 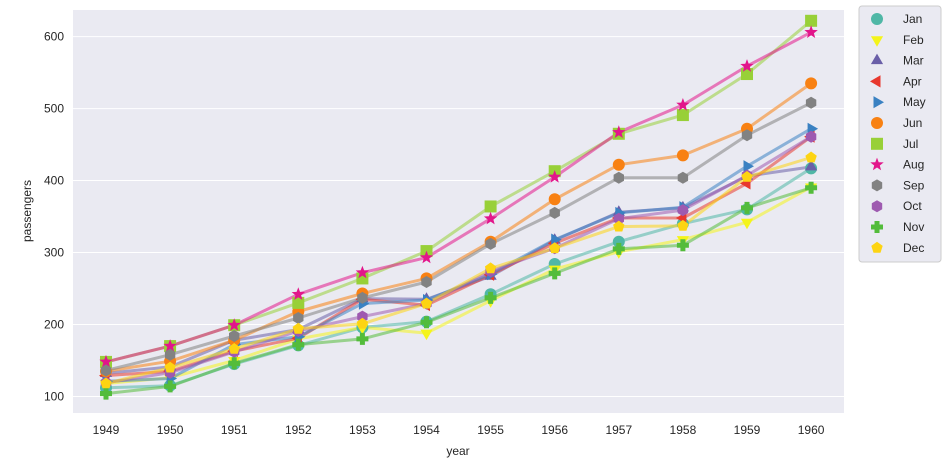 I want to click on x-axis-title: year, so click(x=457, y=451).